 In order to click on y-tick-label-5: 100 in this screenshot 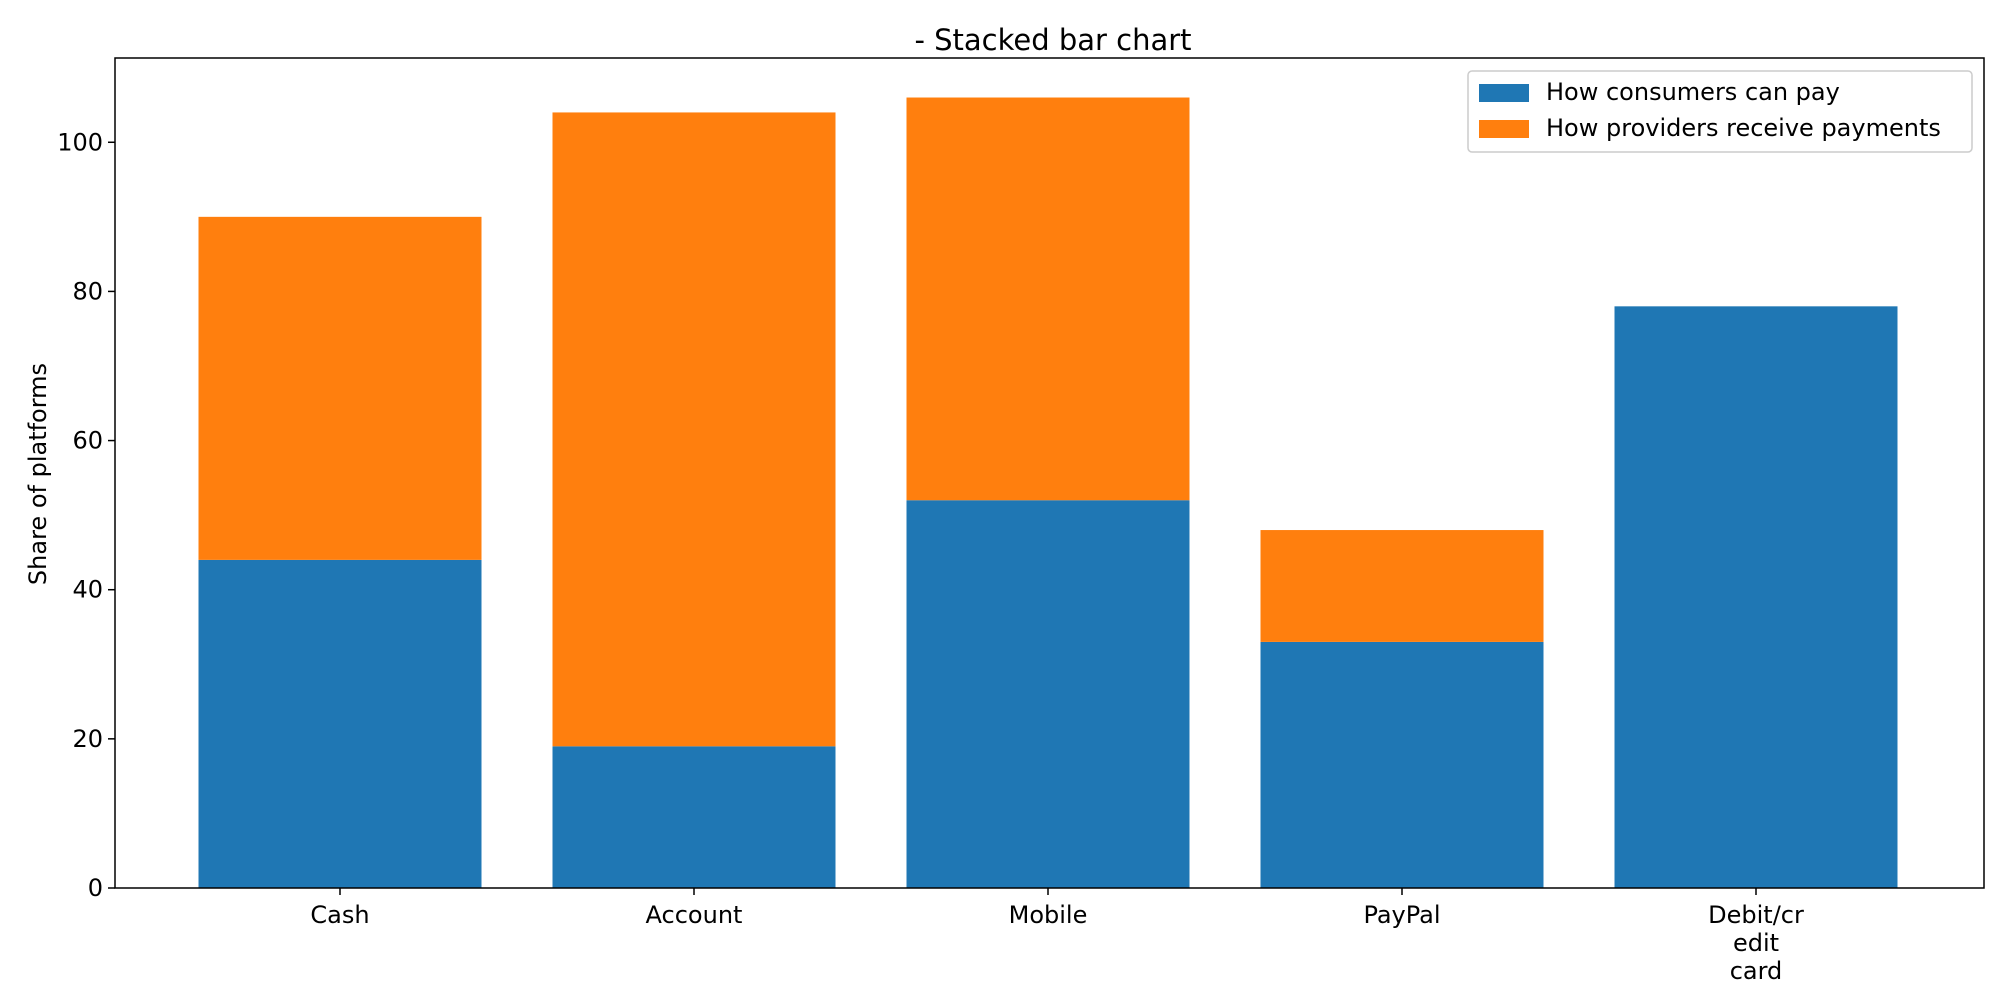, I will do `click(80, 142)`.